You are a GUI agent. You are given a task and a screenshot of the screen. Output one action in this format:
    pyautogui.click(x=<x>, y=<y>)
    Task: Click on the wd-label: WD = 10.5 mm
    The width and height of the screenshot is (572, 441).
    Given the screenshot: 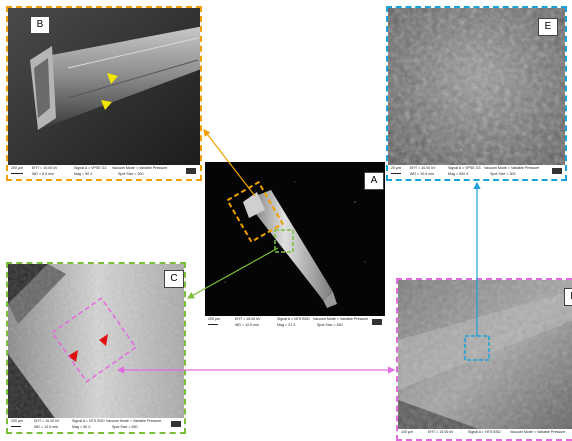 What is the action you would take?
    pyautogui.click(x=422, y=174)
    